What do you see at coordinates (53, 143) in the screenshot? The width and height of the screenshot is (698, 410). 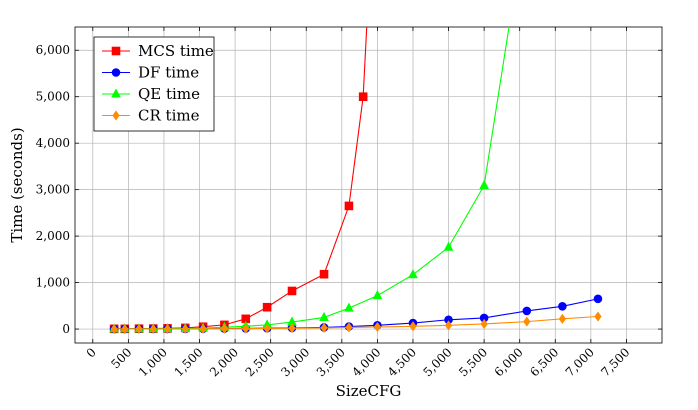 I see `y-tick-label: 4,000` at bounding box center [53, 143].